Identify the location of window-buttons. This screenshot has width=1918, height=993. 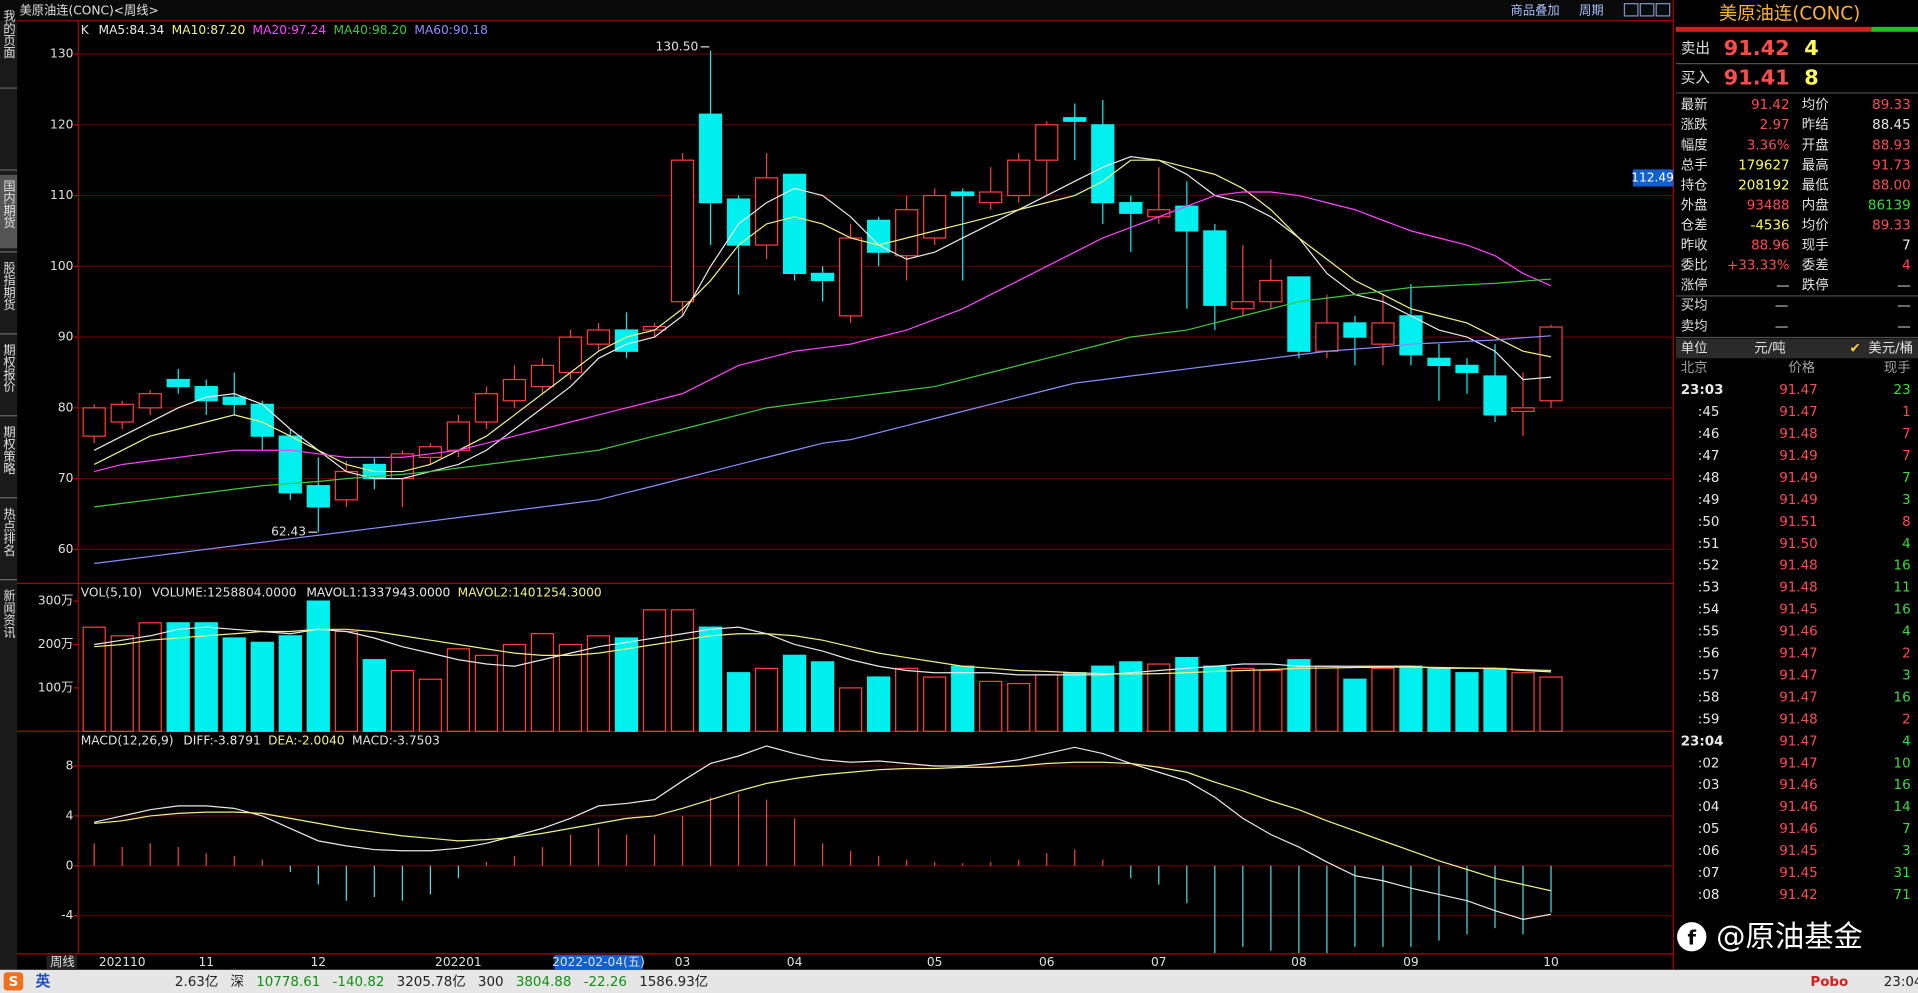
(1647, 10).